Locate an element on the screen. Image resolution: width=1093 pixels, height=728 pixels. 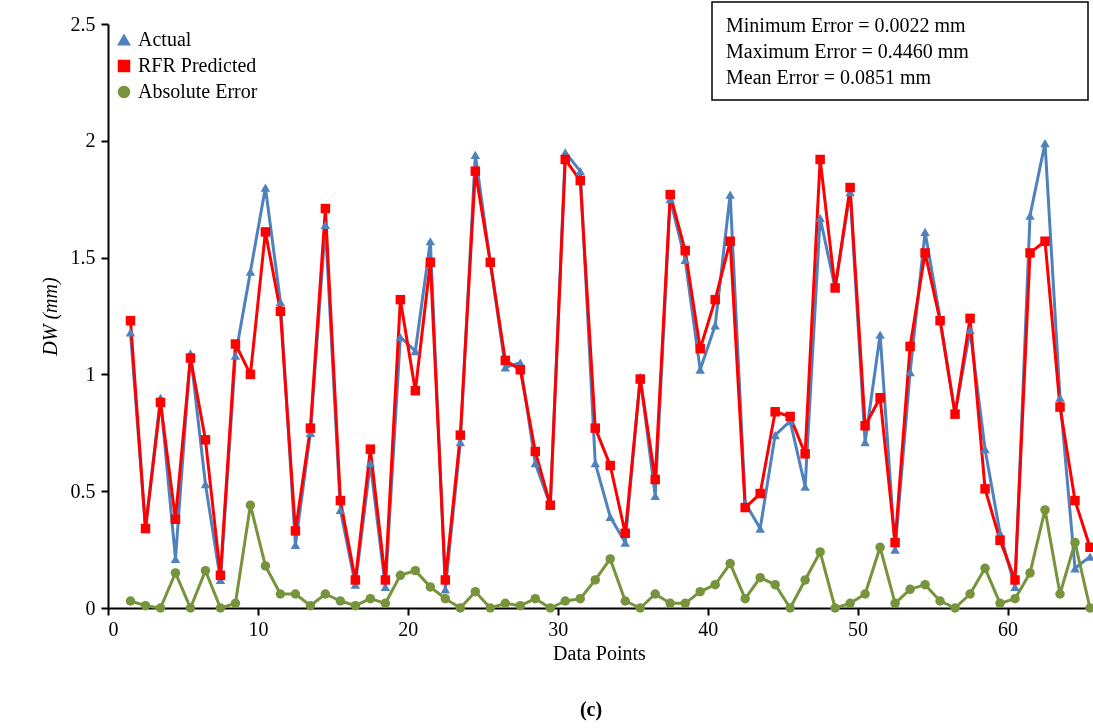
y-tick-label: 1 is located at coordinates (90, 373).